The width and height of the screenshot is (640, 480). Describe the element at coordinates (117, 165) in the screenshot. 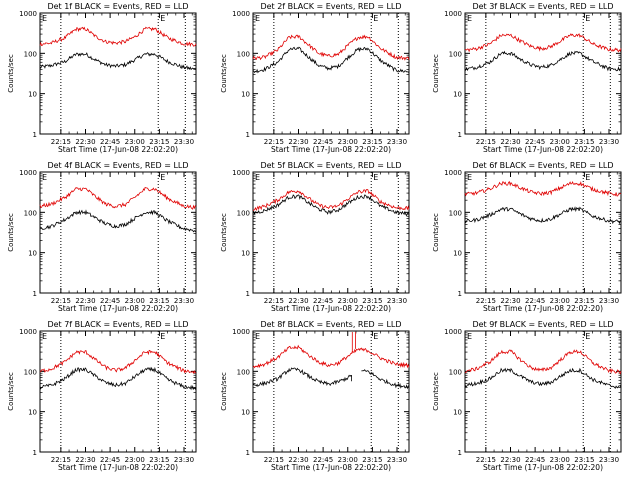

I see `panel-title: Det 4f BLACK = Events, RED = LLD` at that location.